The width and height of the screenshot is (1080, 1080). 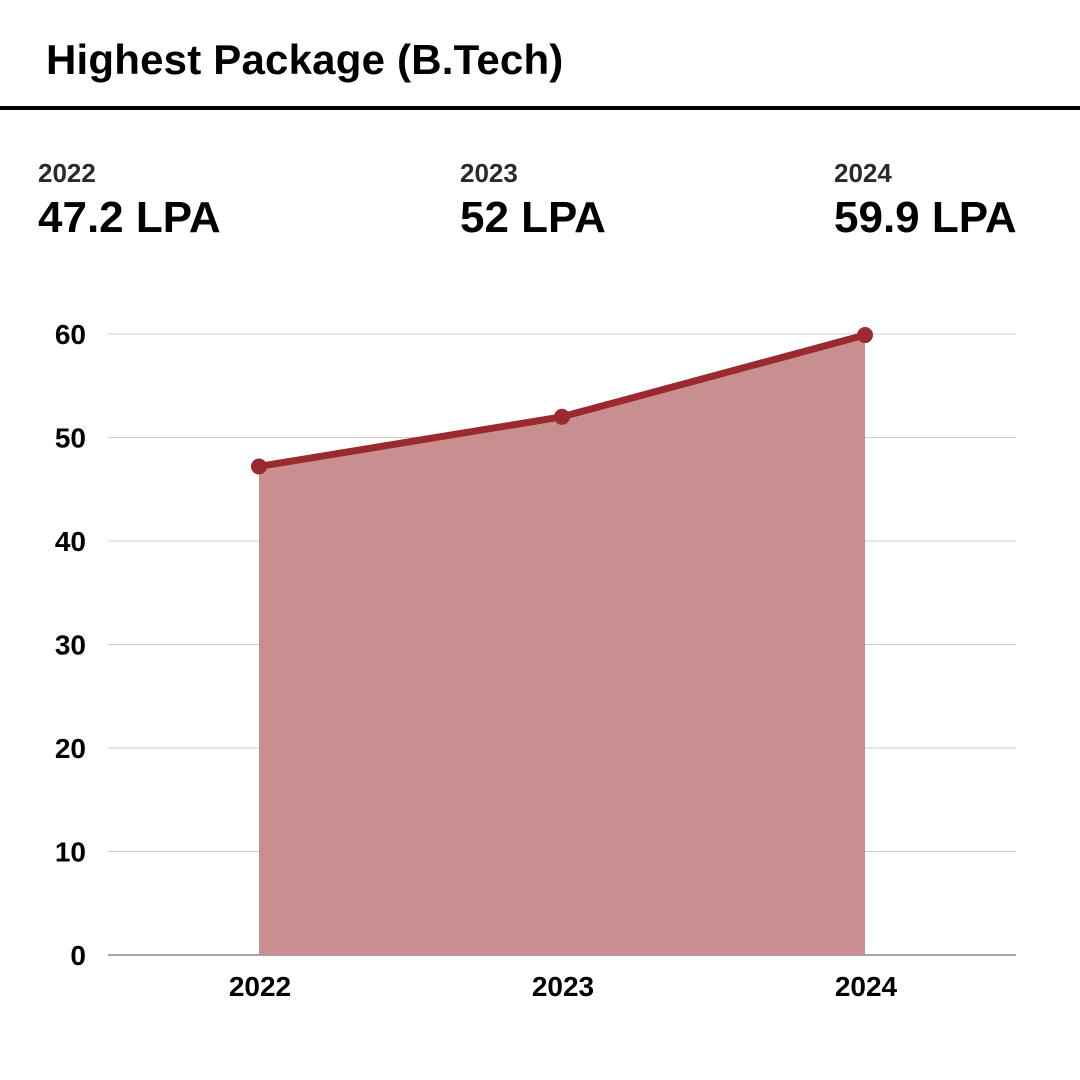 What do you see at coordinates (260, 986) in the screenshot?
I see `x-tick-label-2022: 2022` at bounding box center [260, 986].